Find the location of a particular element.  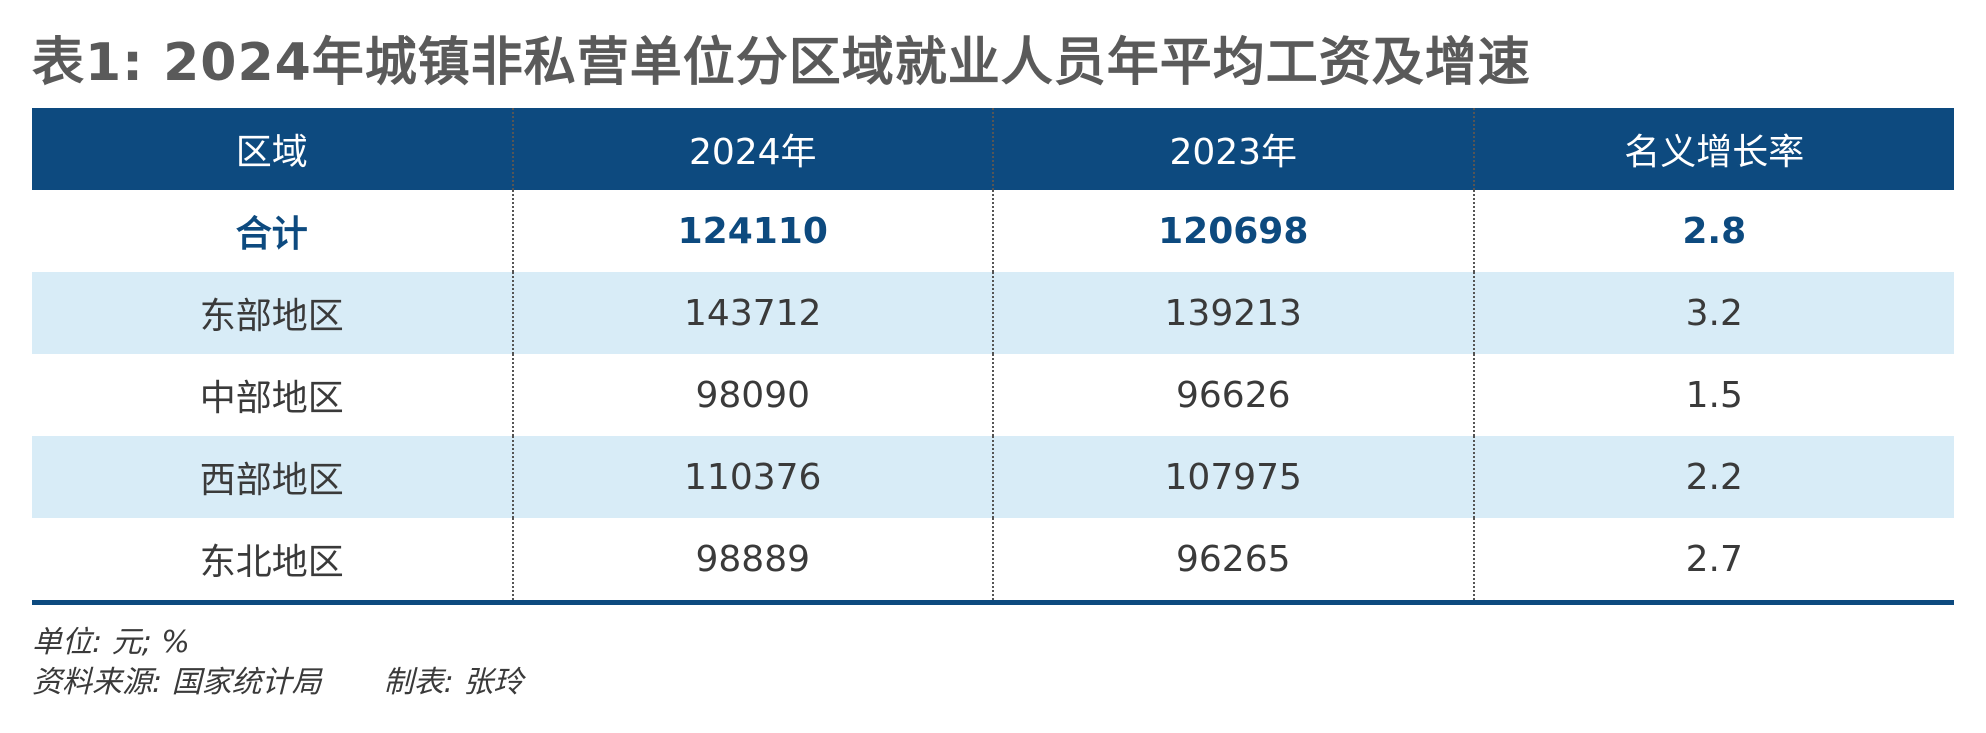

cell-growth-rate: 1.5 is located at coordinates (1713, 395).